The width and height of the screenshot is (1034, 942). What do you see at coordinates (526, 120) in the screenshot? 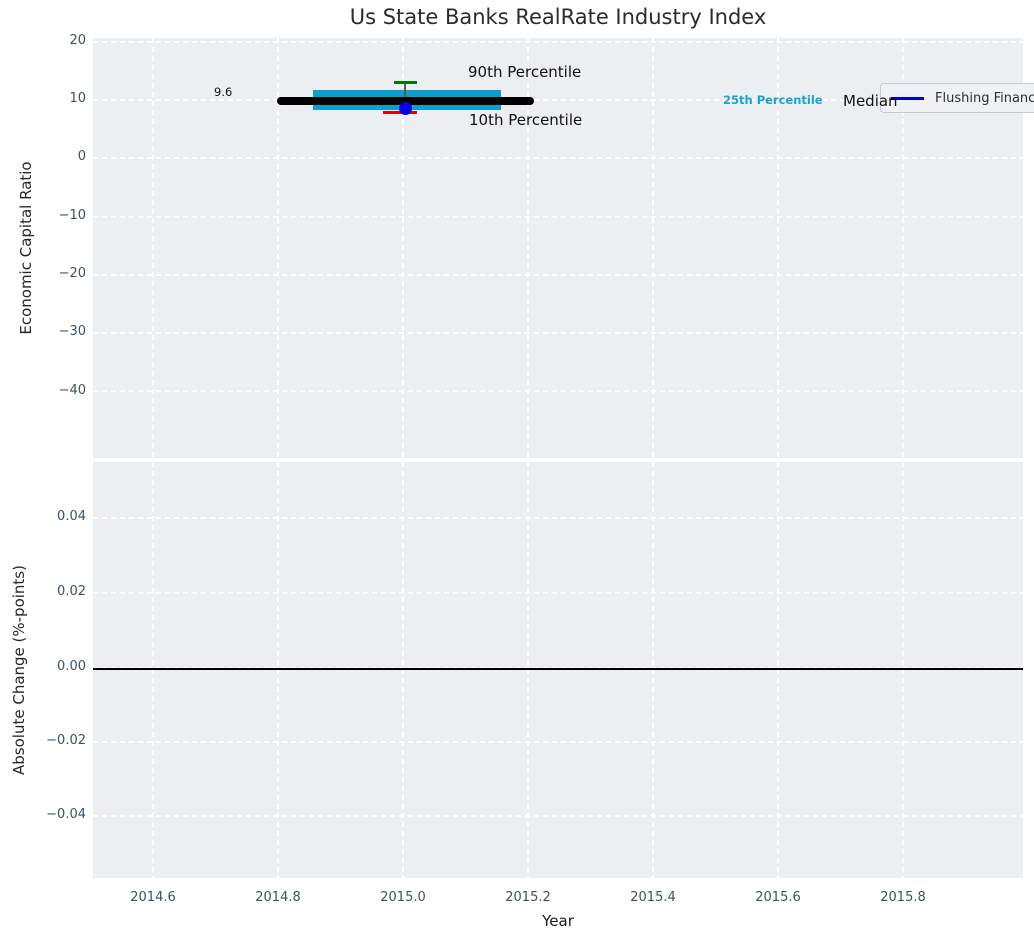
I see `p10-annotation: 10th Percentile` at bounding box center [526, 120].